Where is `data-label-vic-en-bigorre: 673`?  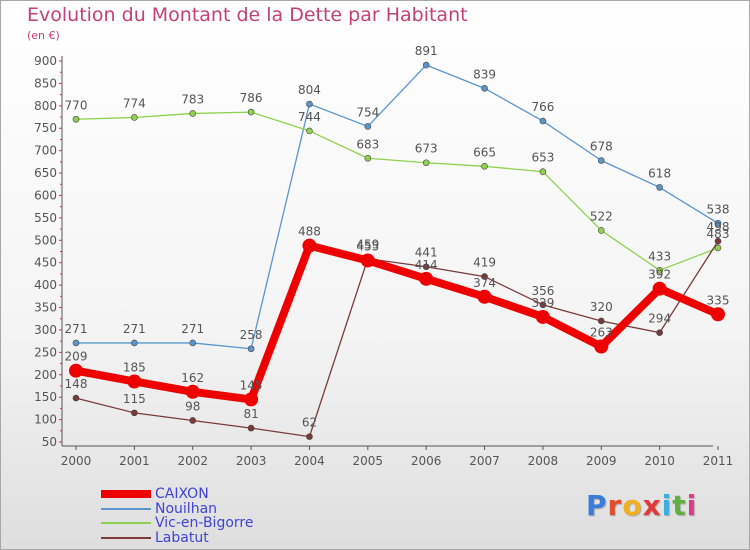 data-label-vic-en-bigorre: 673 is located at coordinates (426, 149).